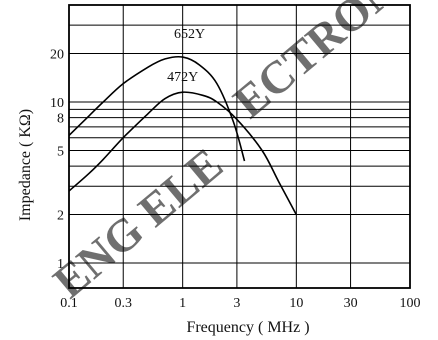 The image size is (438, 340). What do you see at coordinates (157, 108) in the screenshot?
I see `series-line-652Y` at bounding box center [157, 108].